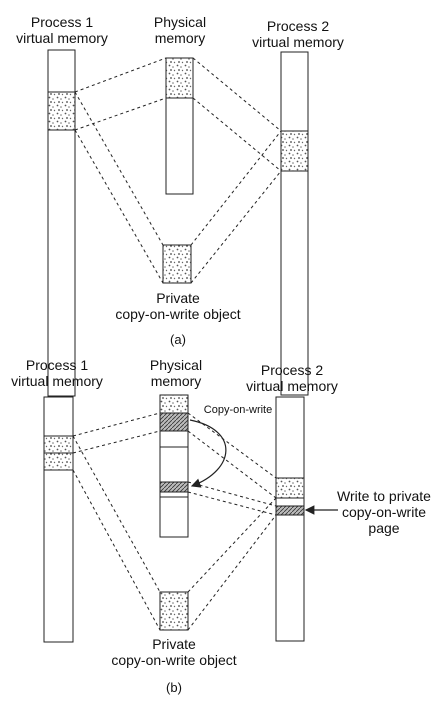 The image size is (438, 716). What do you see at coordinates (174, 687) in the screenshot?
I see `b-caption: (b)` at bounding box center [174, 687].